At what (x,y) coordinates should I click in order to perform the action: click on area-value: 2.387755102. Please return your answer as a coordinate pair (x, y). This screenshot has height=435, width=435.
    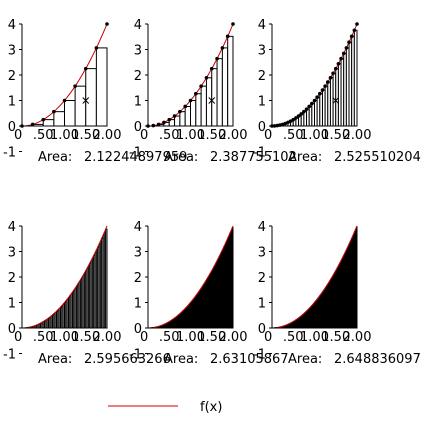
    Looking at the image, I should click on (253, 157).